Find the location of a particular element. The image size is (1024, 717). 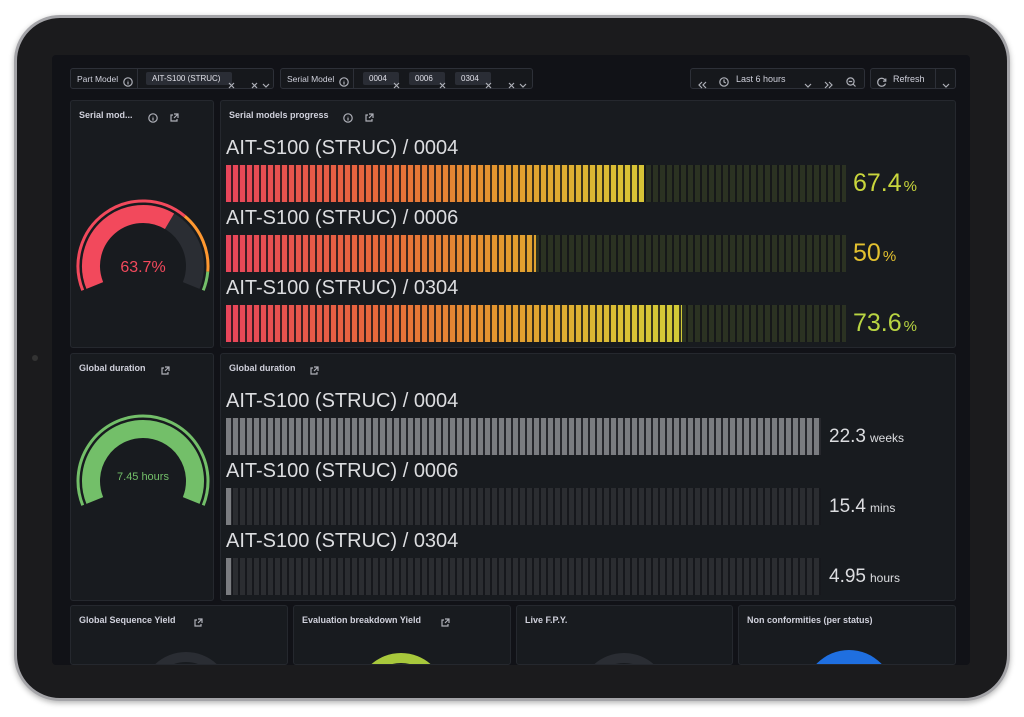

filter-chip: AIT-S100 (STRUC) is located at coordinates (189, 78).